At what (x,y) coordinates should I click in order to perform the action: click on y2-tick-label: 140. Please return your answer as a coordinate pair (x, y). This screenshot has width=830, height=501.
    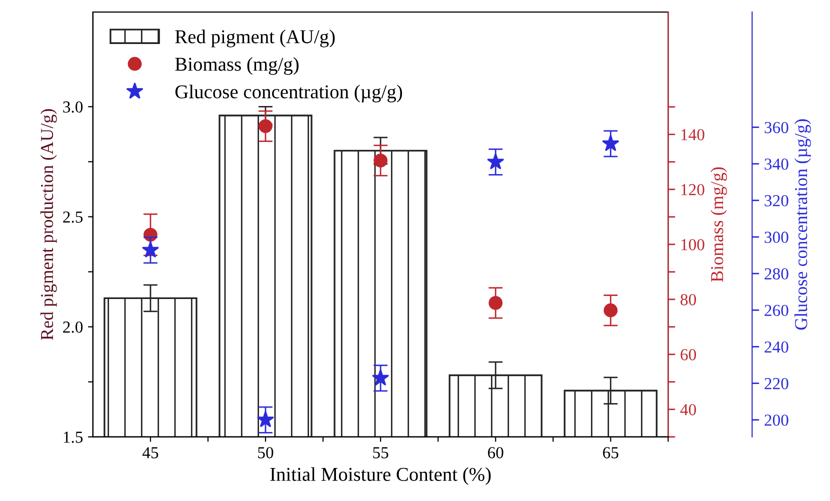
    Looking at the image, I should click on (692, 134).